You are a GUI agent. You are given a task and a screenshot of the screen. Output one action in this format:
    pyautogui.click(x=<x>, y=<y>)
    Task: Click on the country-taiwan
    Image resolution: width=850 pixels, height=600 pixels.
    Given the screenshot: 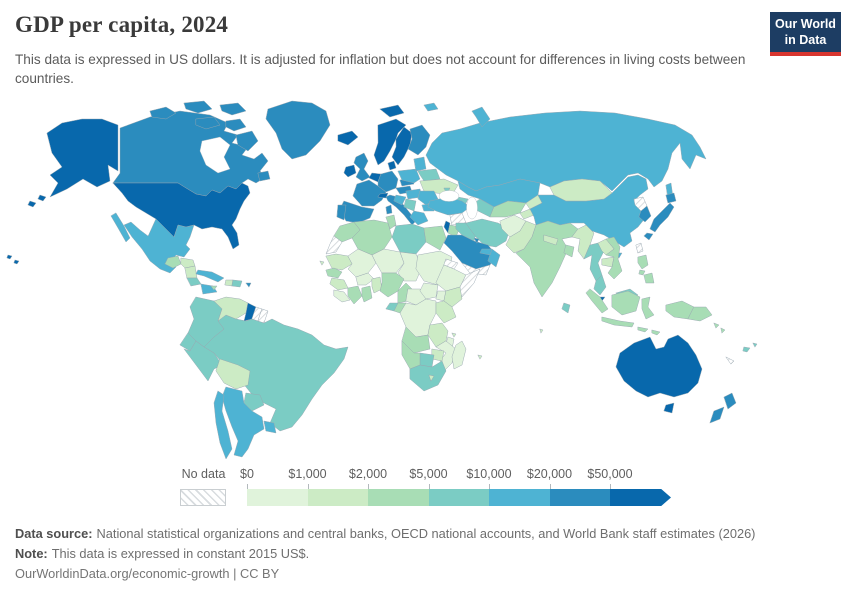 What is the action you would take?
    pyautogui.click(x=639, y=248)
    